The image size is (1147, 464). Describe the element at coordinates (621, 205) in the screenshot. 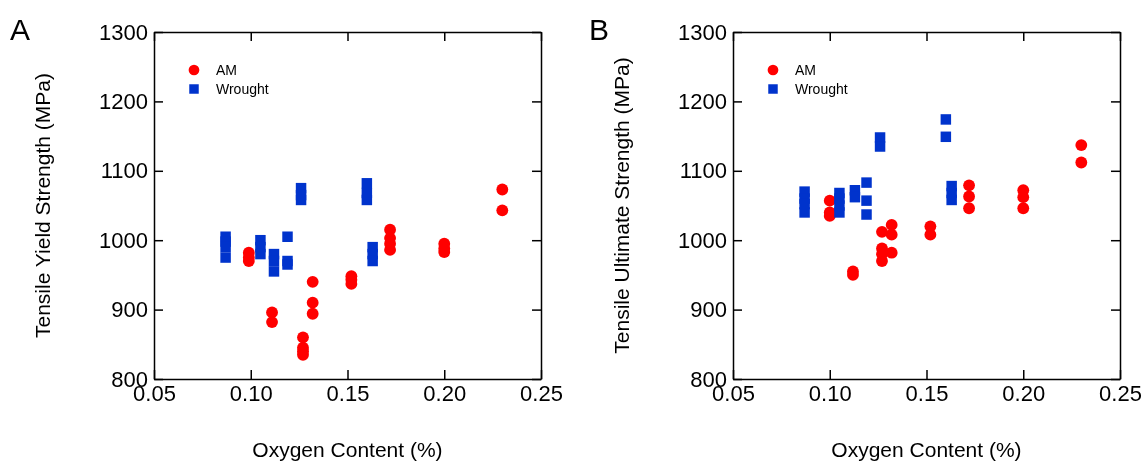

I see `y-axis-title: Tensile Ultimate Strength (MPa)` at that location.